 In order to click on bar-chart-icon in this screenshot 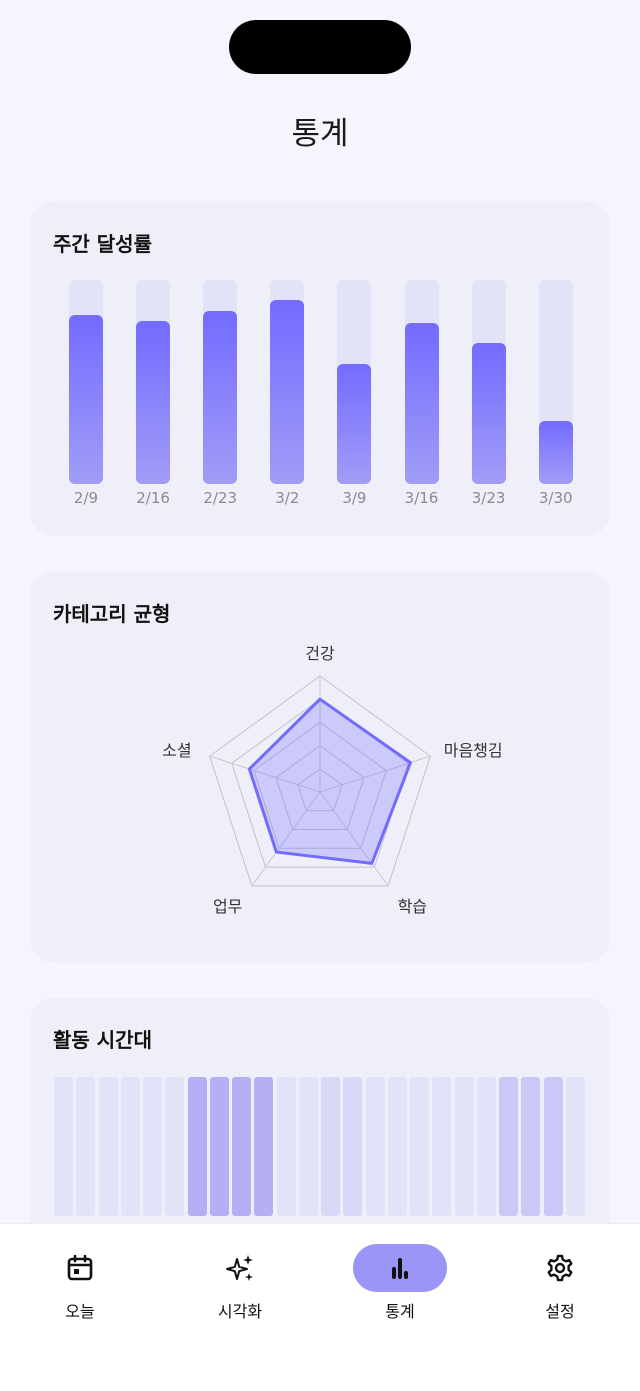, I will do `click(400, 1268)`.